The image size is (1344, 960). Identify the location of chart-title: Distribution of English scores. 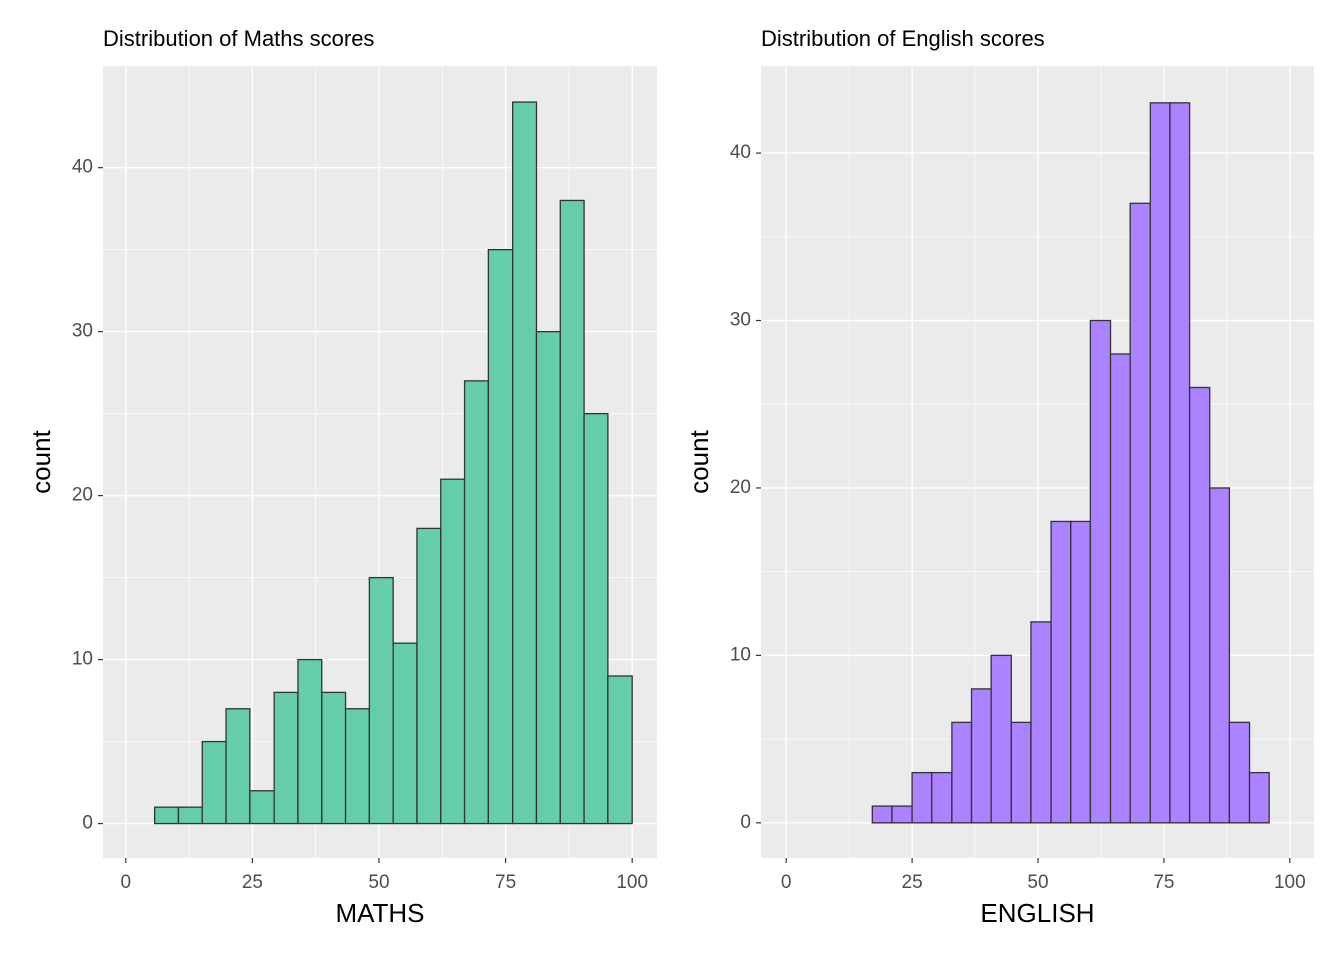
(903, 38).